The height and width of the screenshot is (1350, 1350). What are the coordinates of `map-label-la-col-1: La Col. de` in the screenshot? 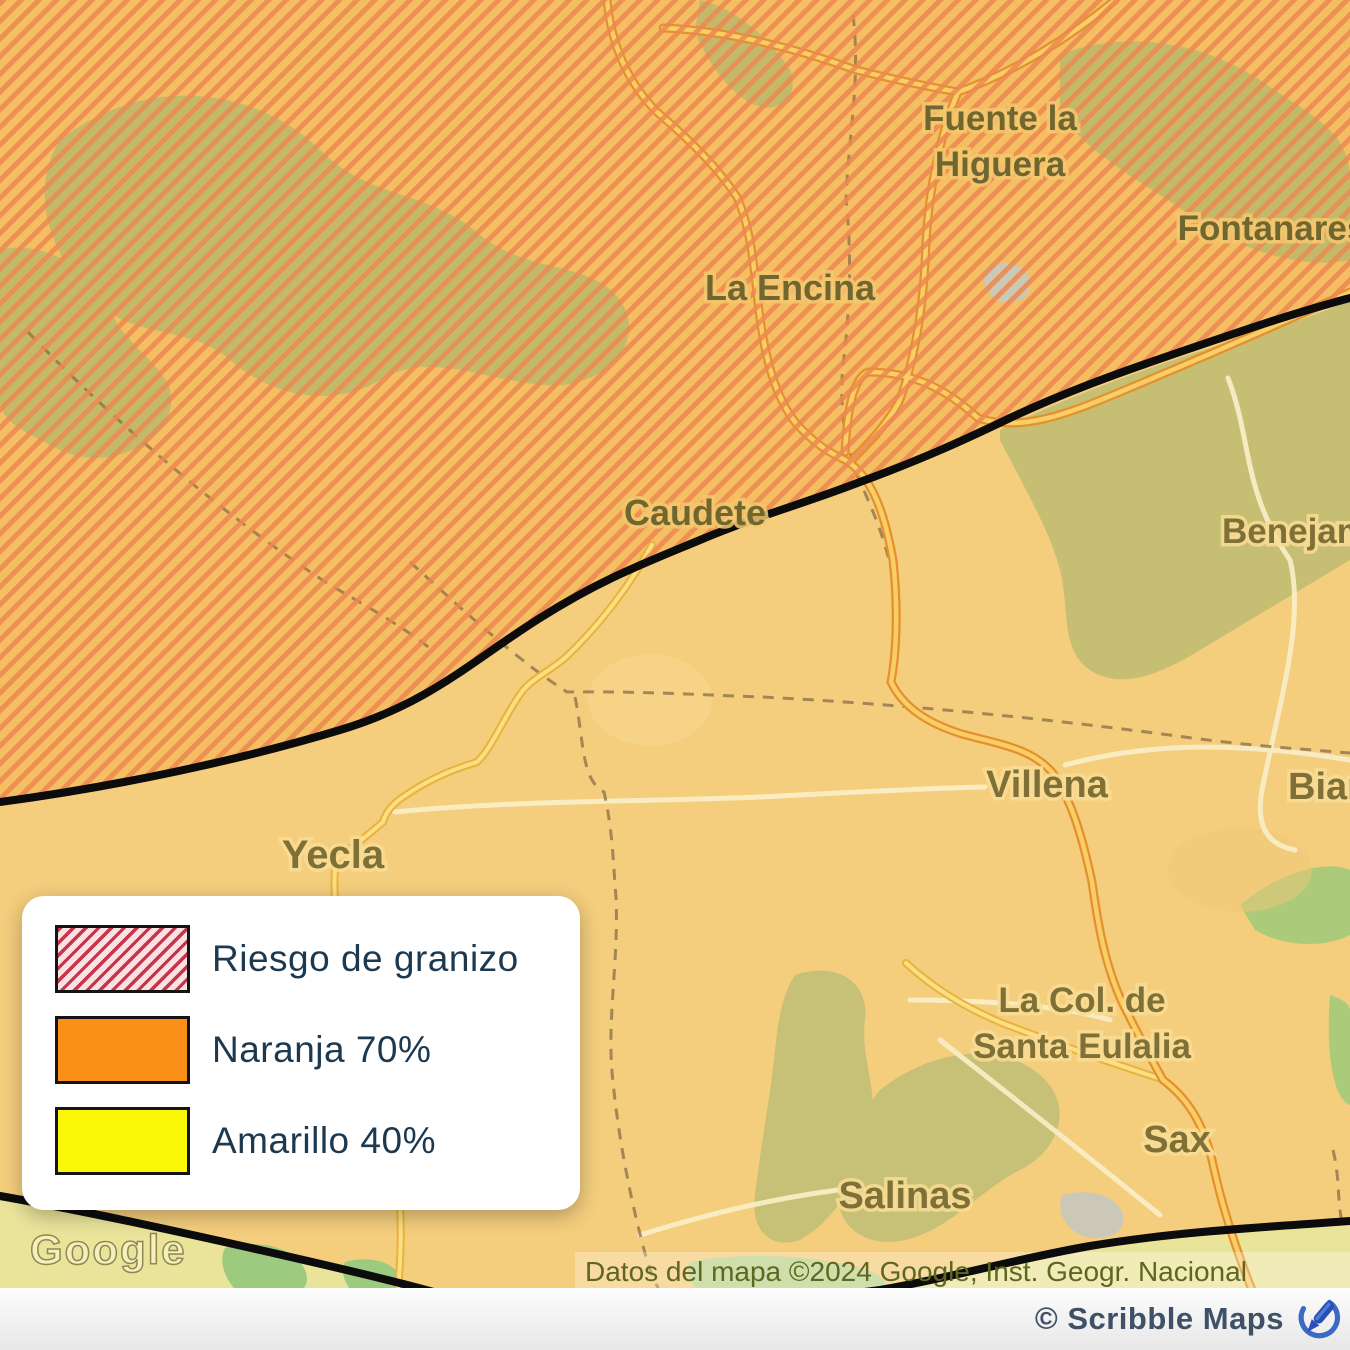 It's located at (1081, 1000).